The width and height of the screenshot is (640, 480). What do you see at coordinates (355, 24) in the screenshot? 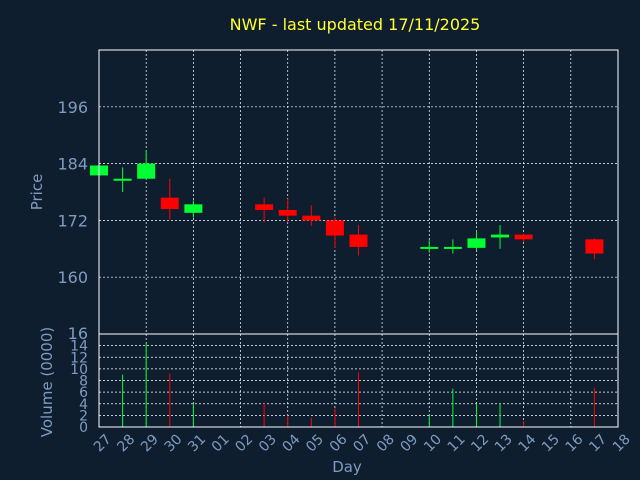
I see `chart-title: NWF - last updated 17/11/2025` at bounding box center [355, 24].